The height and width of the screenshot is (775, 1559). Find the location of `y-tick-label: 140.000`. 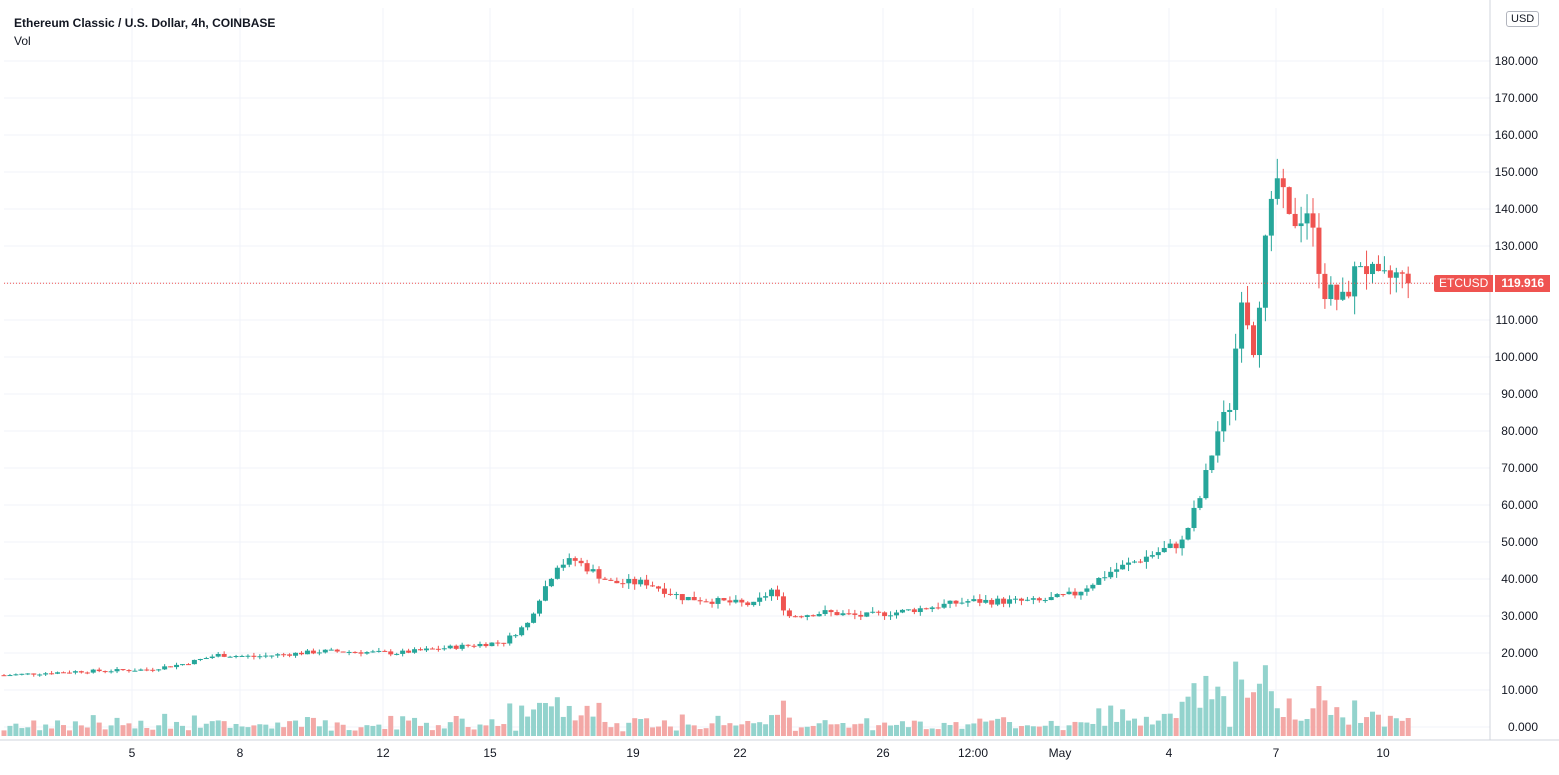

y-tick-label: 140.000 is located at coordinates (1517, 209).